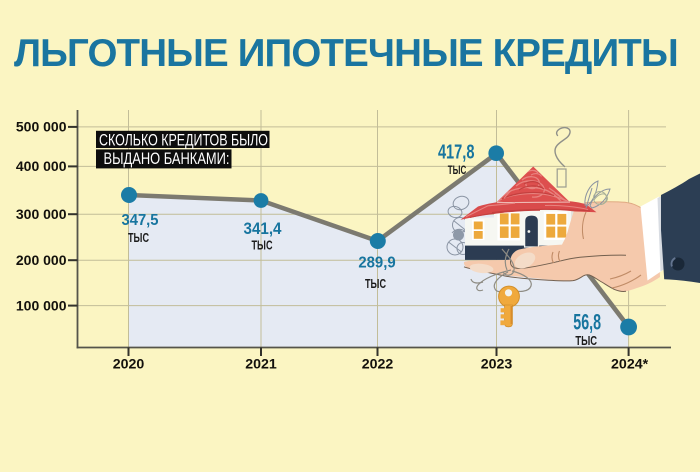 This screenshot has width=700, height=472. What do you see at coordinates (167, 159) in the screenshot?
I see `svg-text: ВЫДАНО БАНКАМИ:` at bounding box center [167, 159].